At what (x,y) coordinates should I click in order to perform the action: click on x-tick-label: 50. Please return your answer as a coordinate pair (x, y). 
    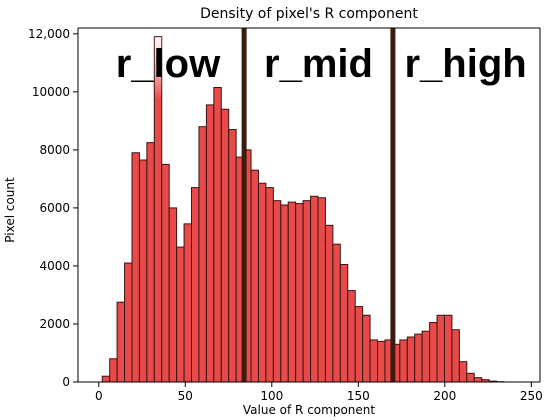
    Looking at the image, I should click on (185, 396).